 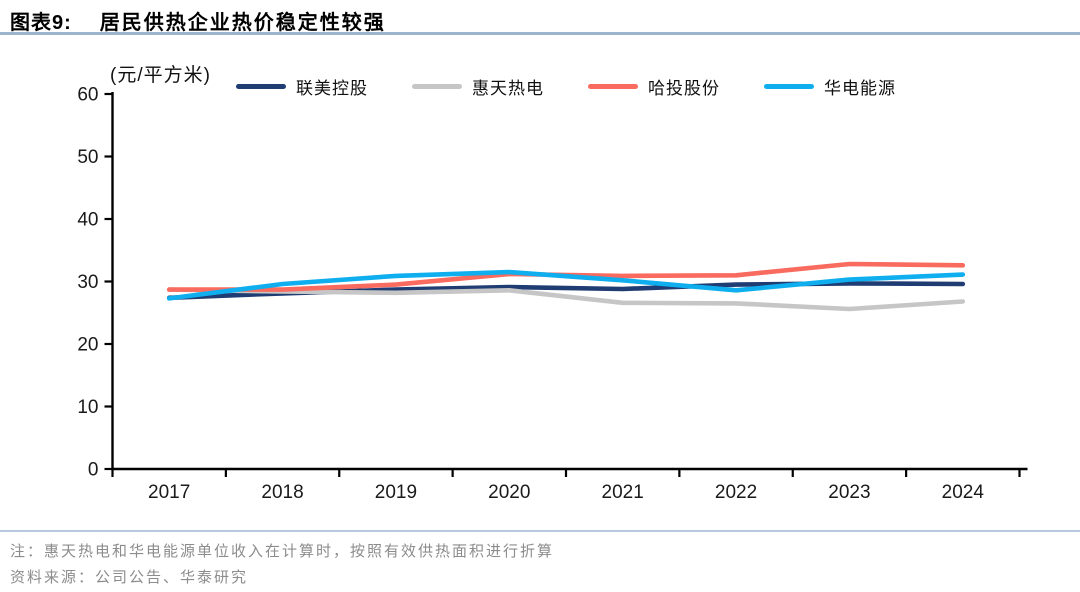 What do you see at coordinates (684, 88) in the screenshot?
I see `legend-label: 哈投股份` at bounding box center [684, 88].